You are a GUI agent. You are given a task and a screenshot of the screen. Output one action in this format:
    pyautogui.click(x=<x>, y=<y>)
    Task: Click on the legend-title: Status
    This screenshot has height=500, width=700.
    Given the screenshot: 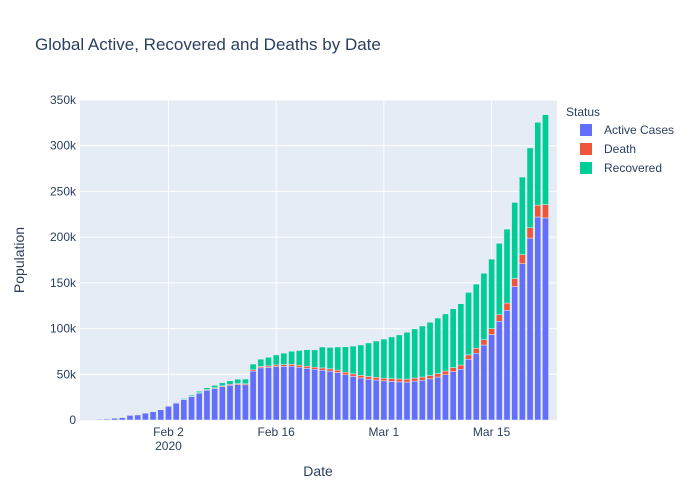 What is the action you would take?
    pyautogui.click(x=583, y=112)
    